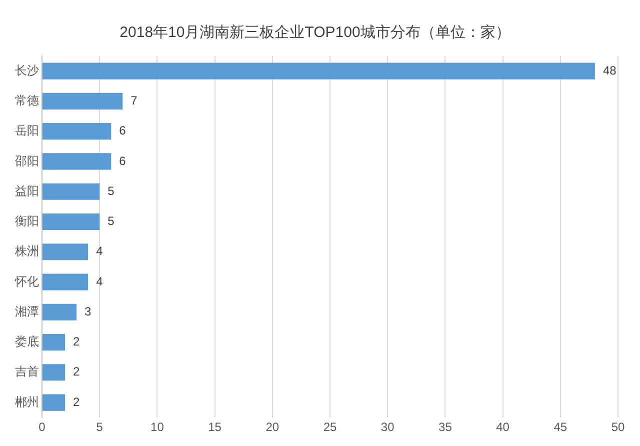 This screenshot has height=446, width=640. I want to click on data-label: 48, so click(609, 70).